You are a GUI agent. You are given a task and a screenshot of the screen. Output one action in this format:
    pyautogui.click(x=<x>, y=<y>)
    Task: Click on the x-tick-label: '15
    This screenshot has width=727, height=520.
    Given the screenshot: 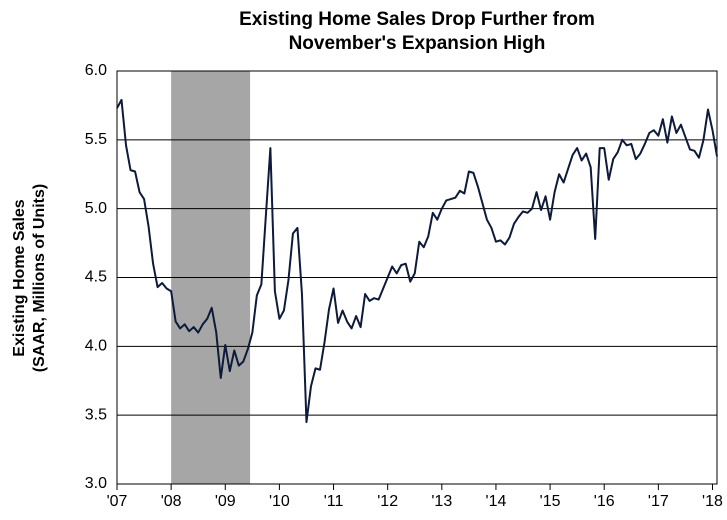 What is the action you would take?
    pyautogui.click(x=550, y=501)
    